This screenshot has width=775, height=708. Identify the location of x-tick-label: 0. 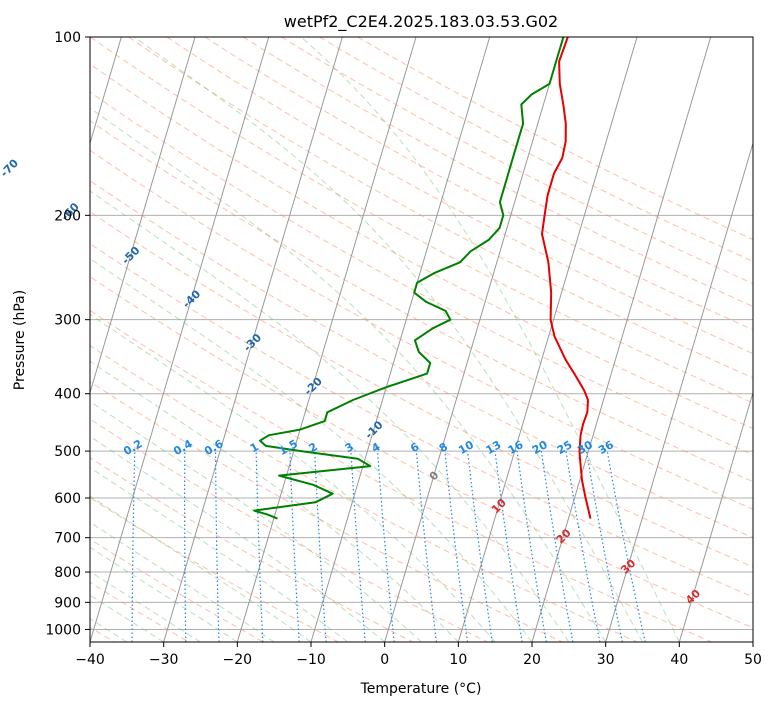
(384, 660).